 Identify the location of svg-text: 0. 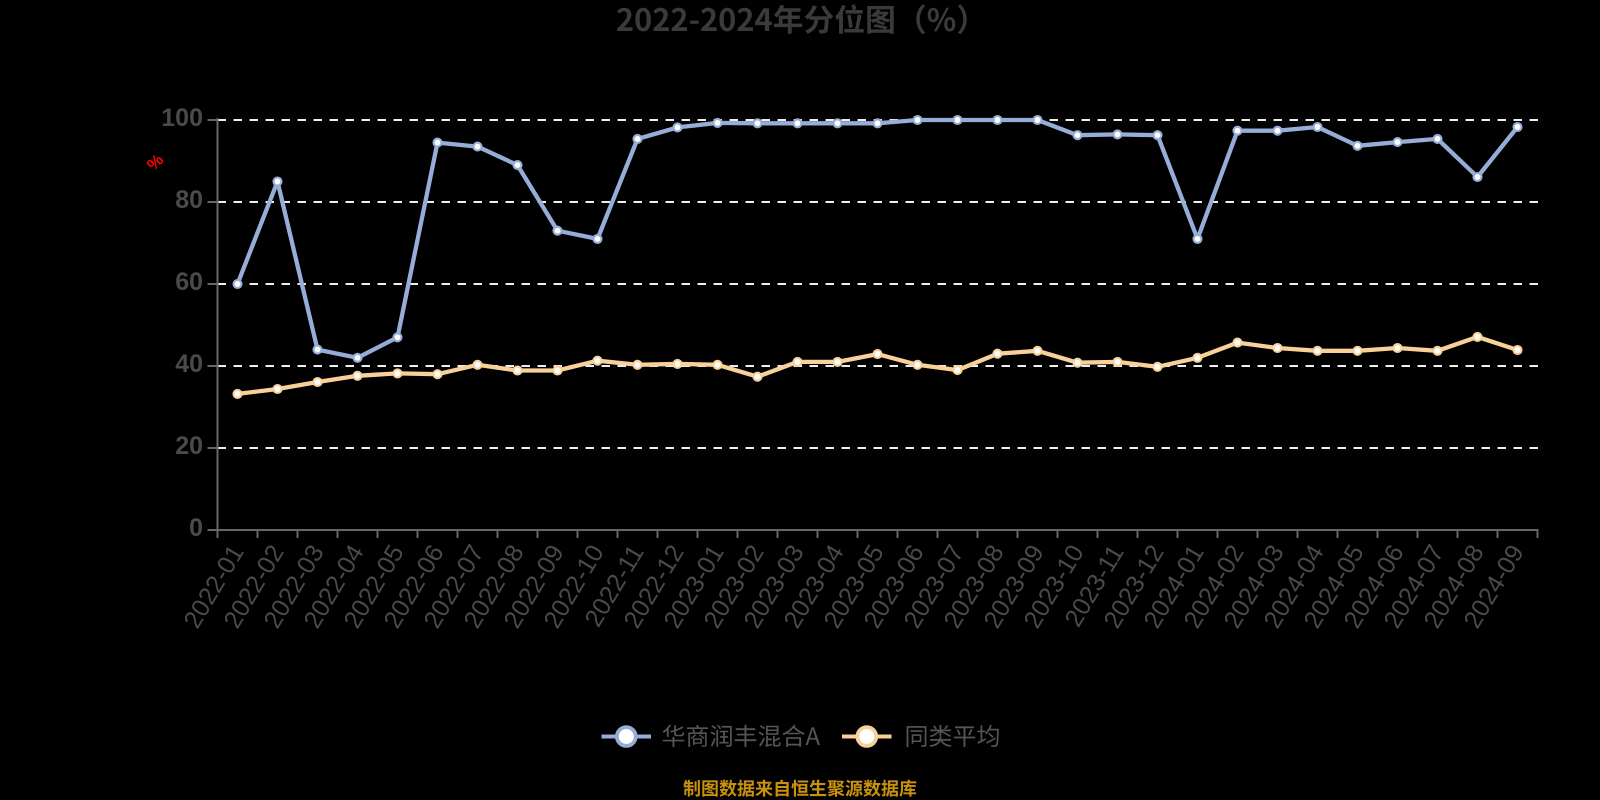
(196, 528).